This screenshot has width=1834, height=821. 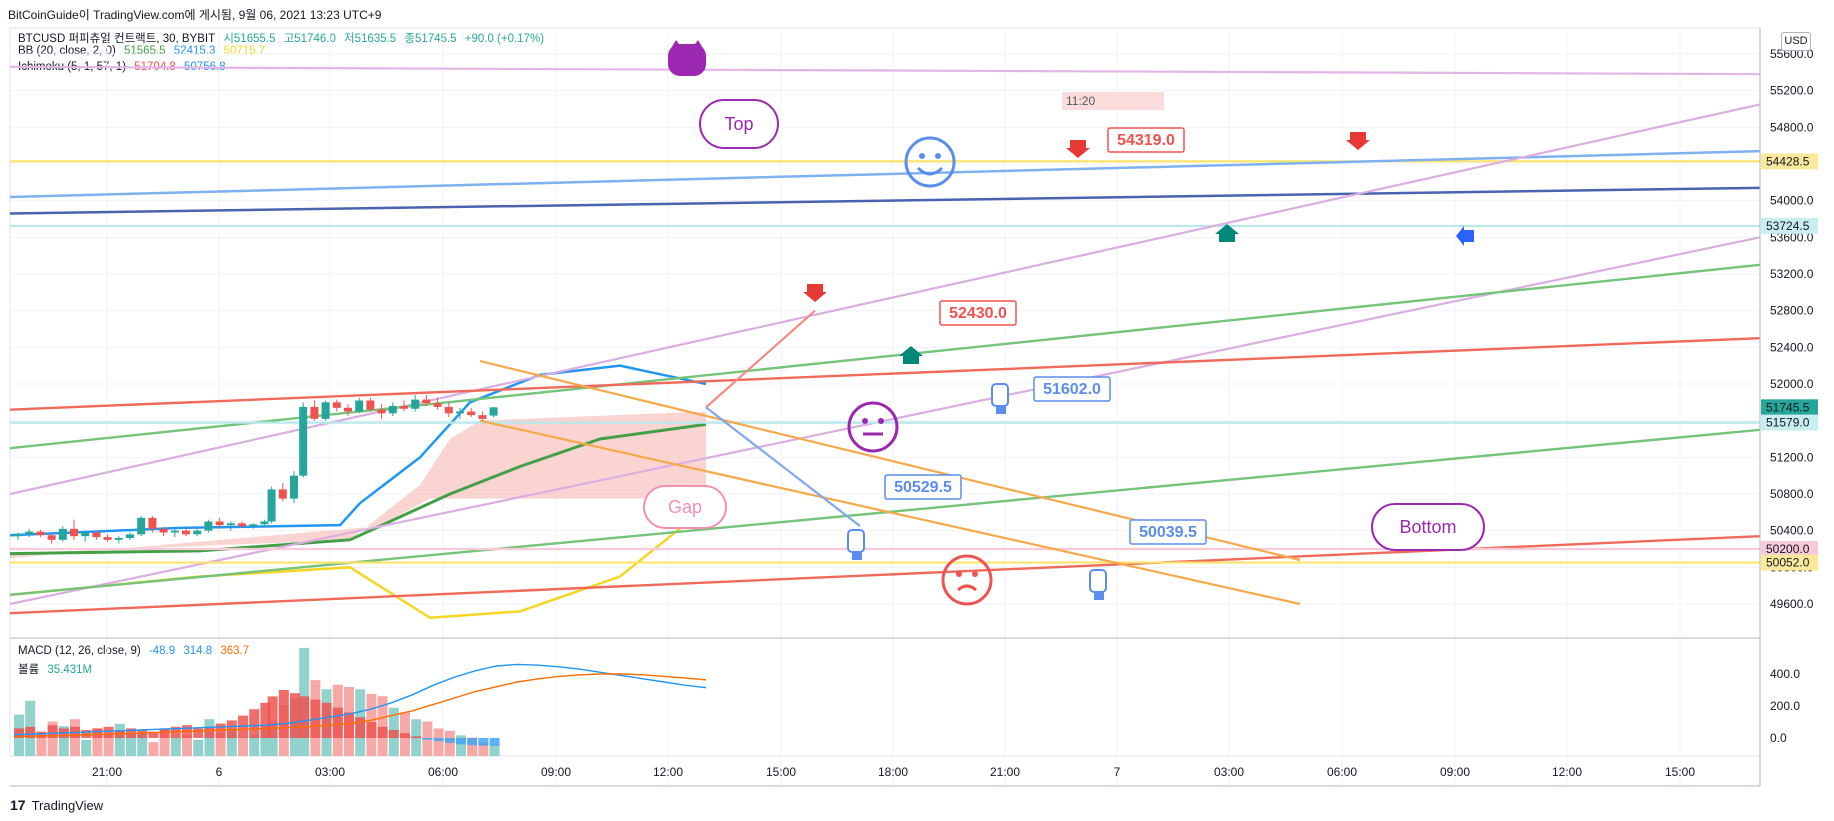 What do you see at coordinates (1072, 389) in the screenshot?
I see `price-note-51602-box` at bounding box center [1072, 389].